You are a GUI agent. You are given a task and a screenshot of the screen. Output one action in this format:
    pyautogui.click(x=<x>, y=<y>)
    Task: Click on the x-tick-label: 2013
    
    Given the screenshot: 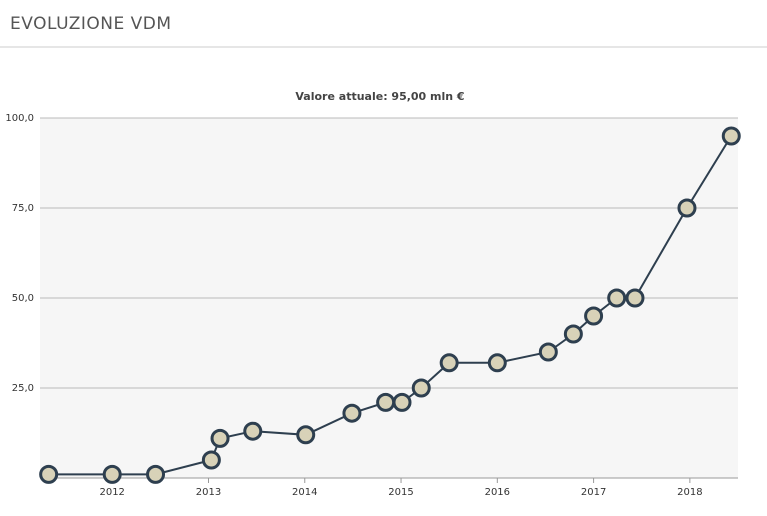 What is the action you would take?
    pyautogui.click(x=208, y=492)
    